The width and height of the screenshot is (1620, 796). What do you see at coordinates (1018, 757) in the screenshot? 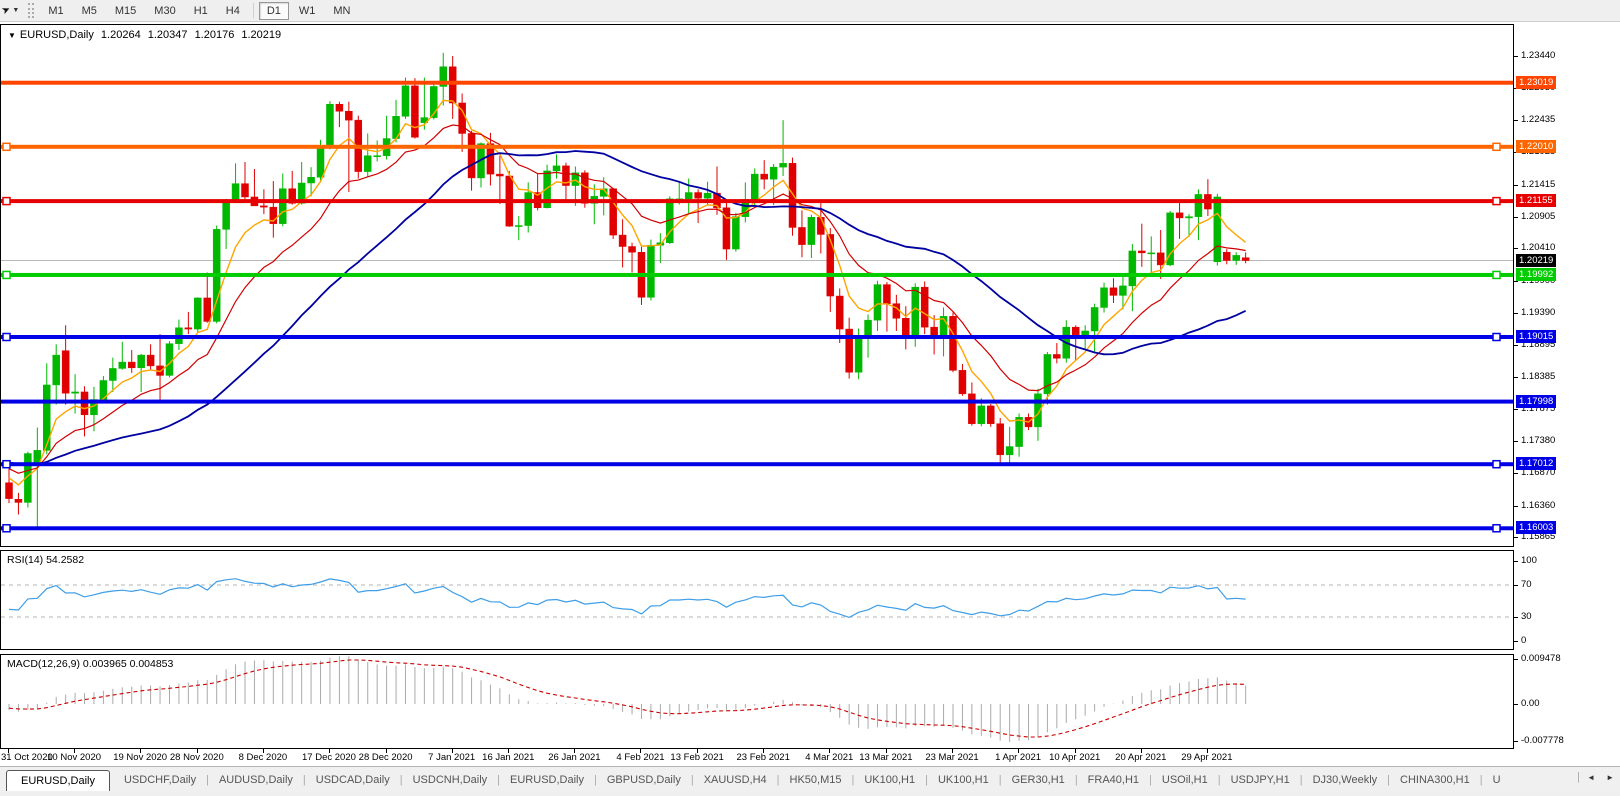
I see `time-axis-label: 1 Apr 2021` at bounding box center [1018, 757].